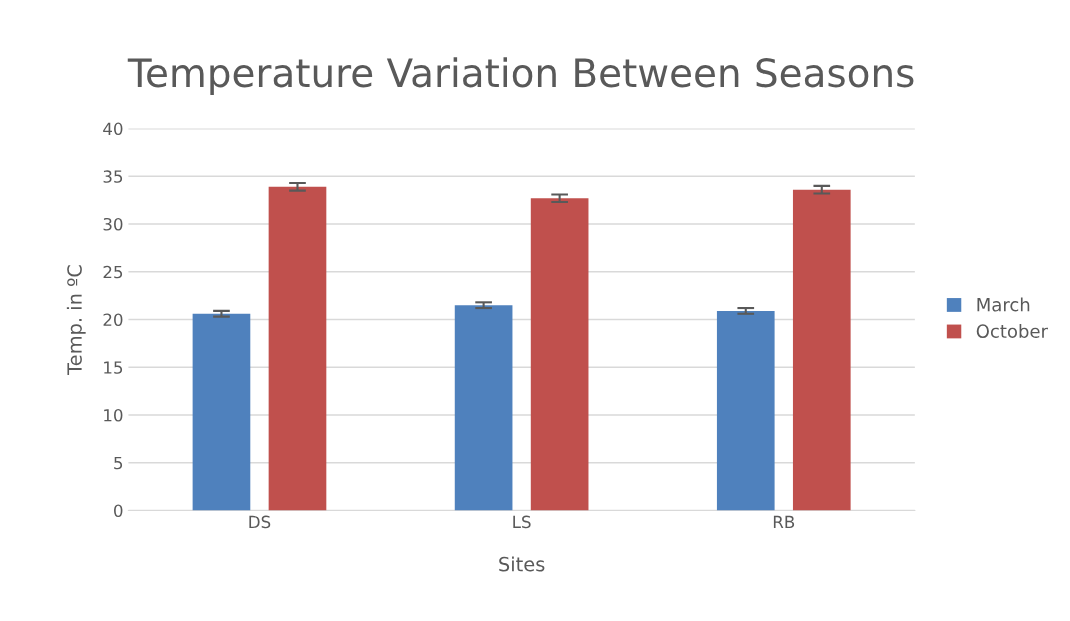 This screenshot has height=621, width=1070. I want to click on x-tick-label: LS, so click(522, 522).